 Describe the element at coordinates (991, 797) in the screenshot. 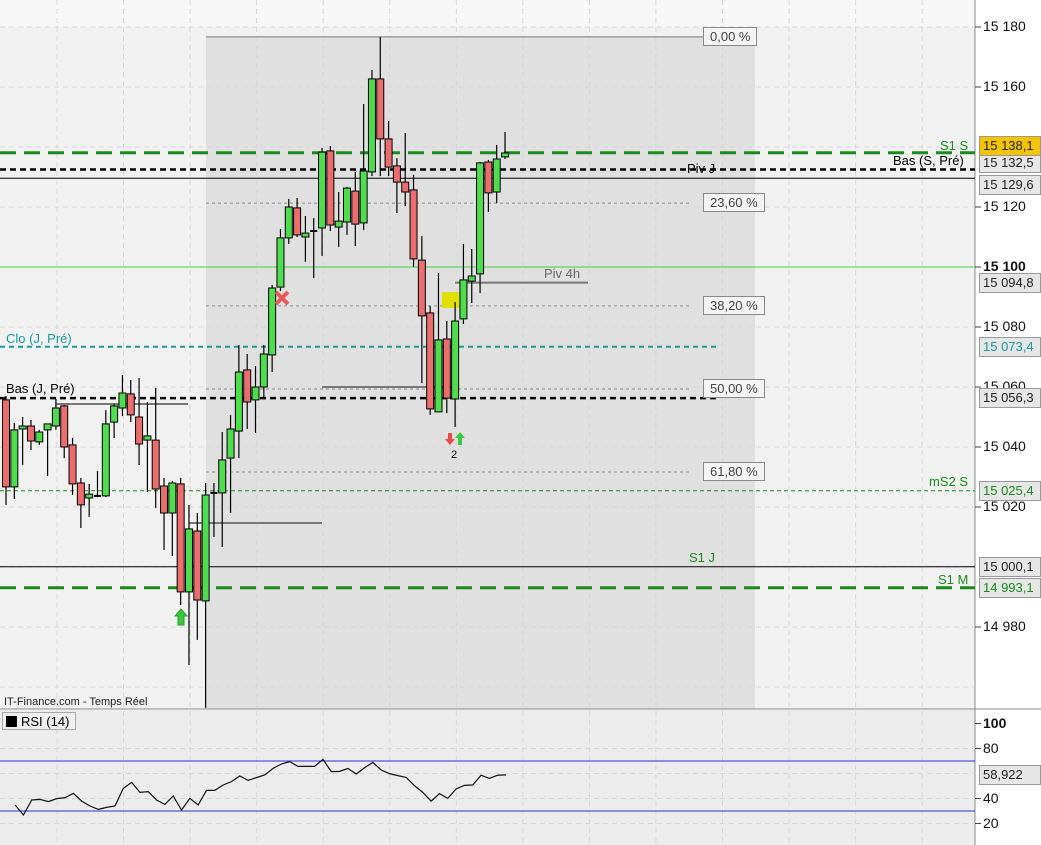

I see `rsi-tick-label: 40` at that location.